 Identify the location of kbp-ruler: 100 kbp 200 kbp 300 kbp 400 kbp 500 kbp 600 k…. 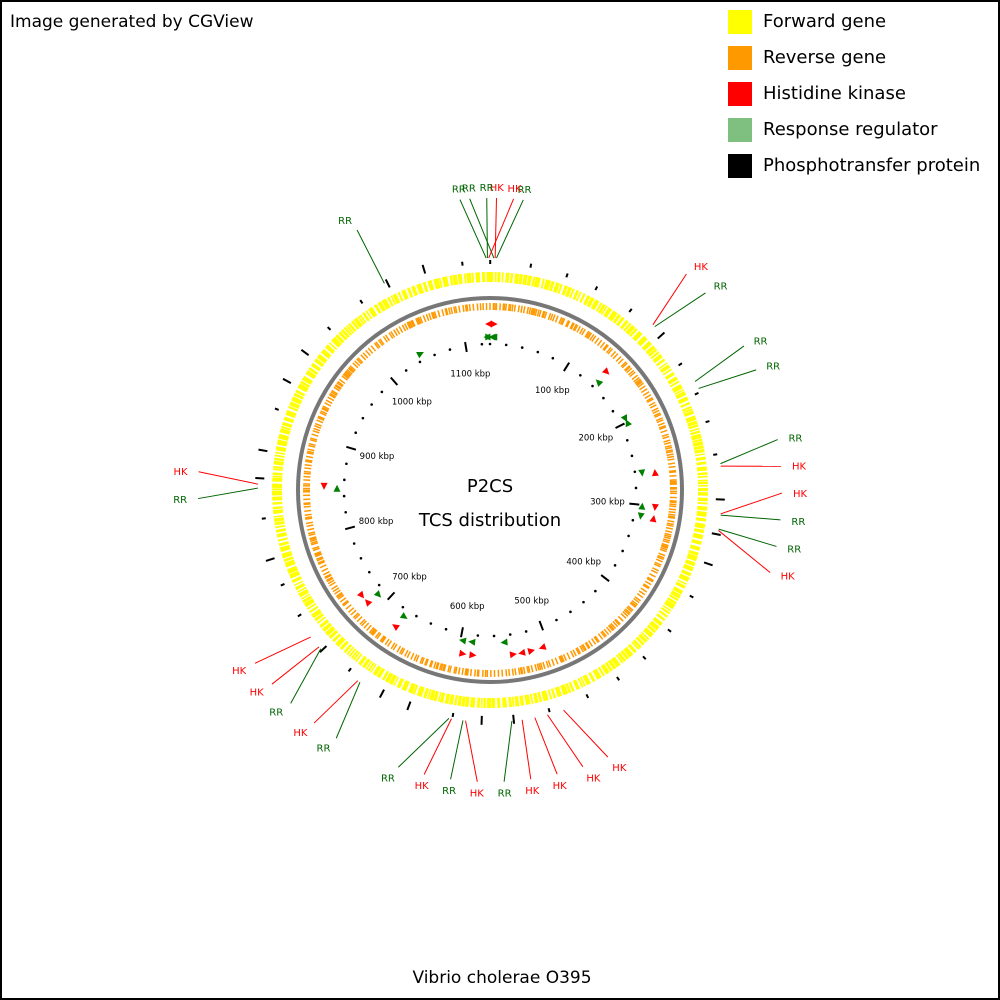
(491, 489).